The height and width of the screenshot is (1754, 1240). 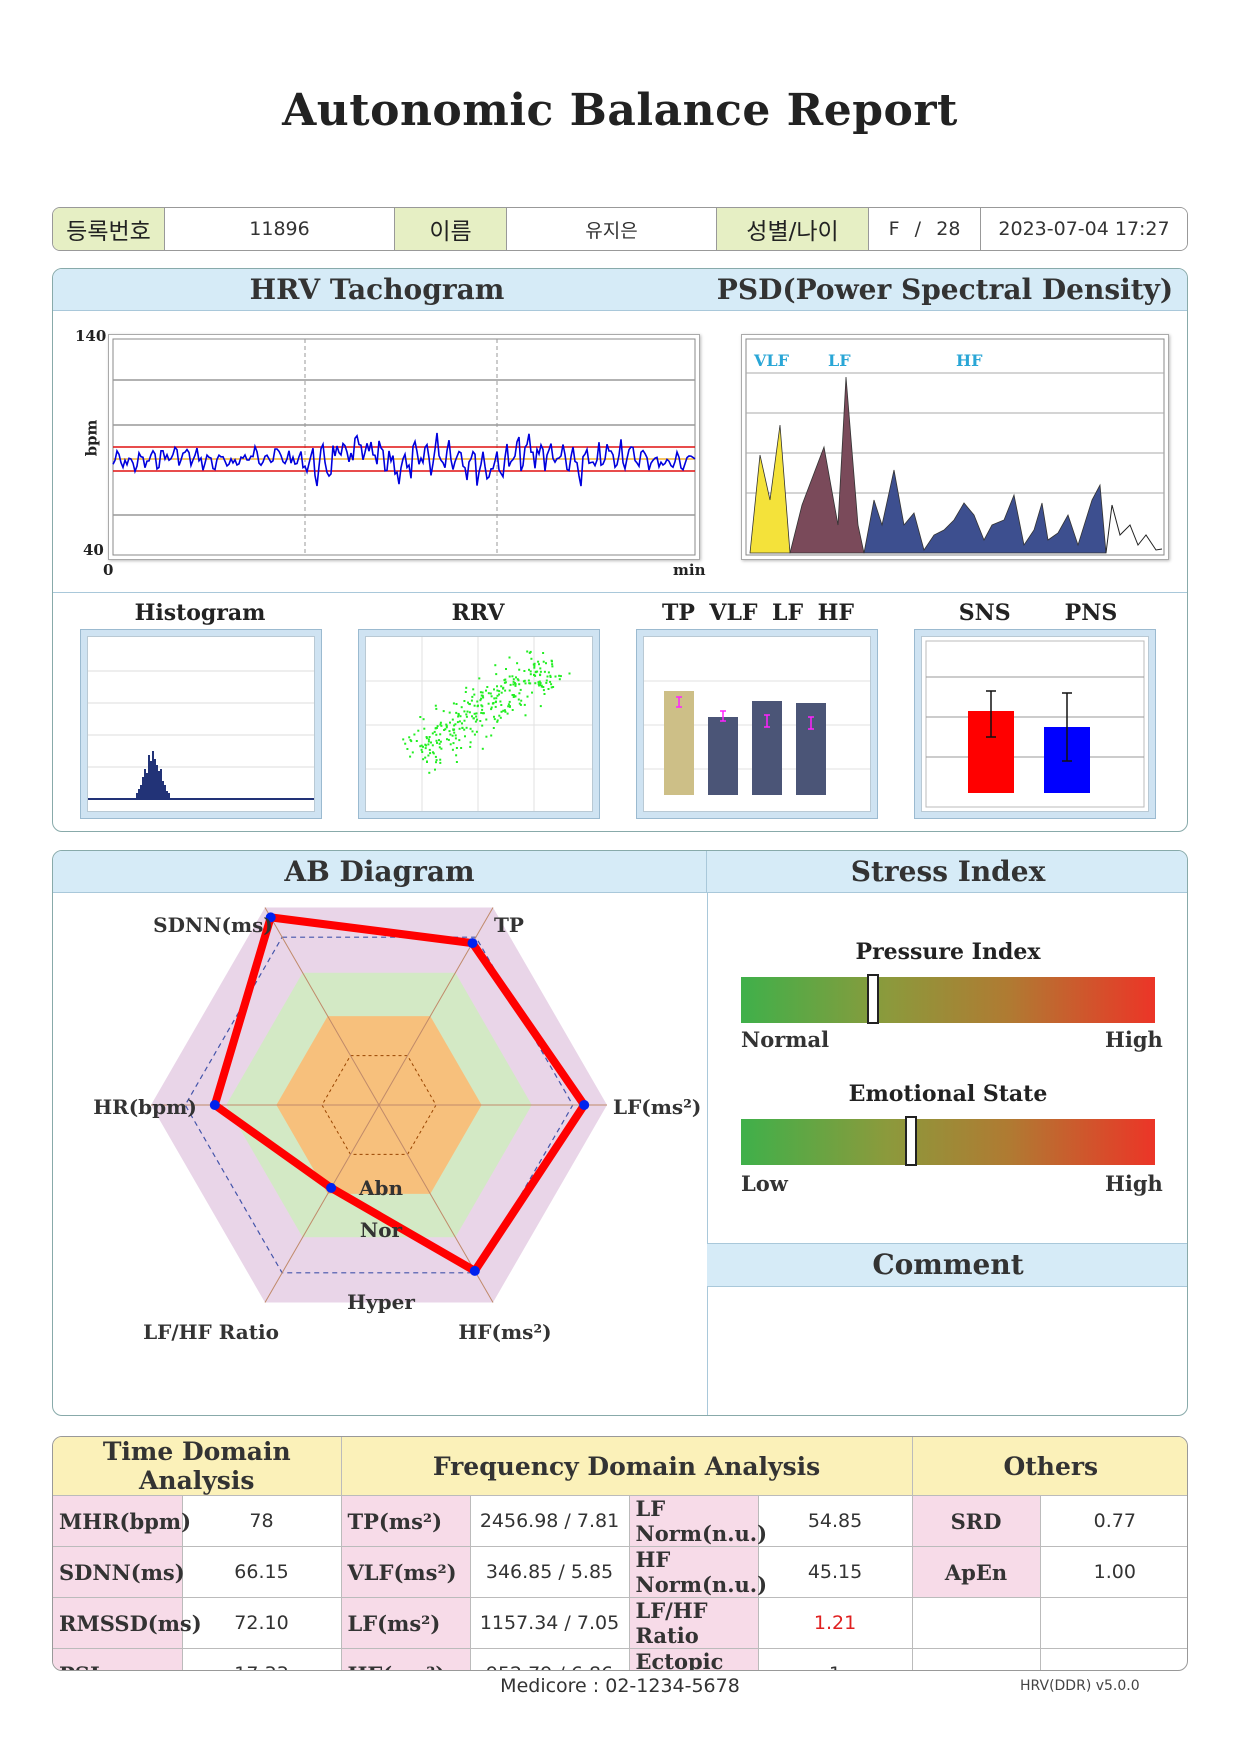 I want to click on row-value: 952.79 / 6.86, so click(x=549, y=1659).